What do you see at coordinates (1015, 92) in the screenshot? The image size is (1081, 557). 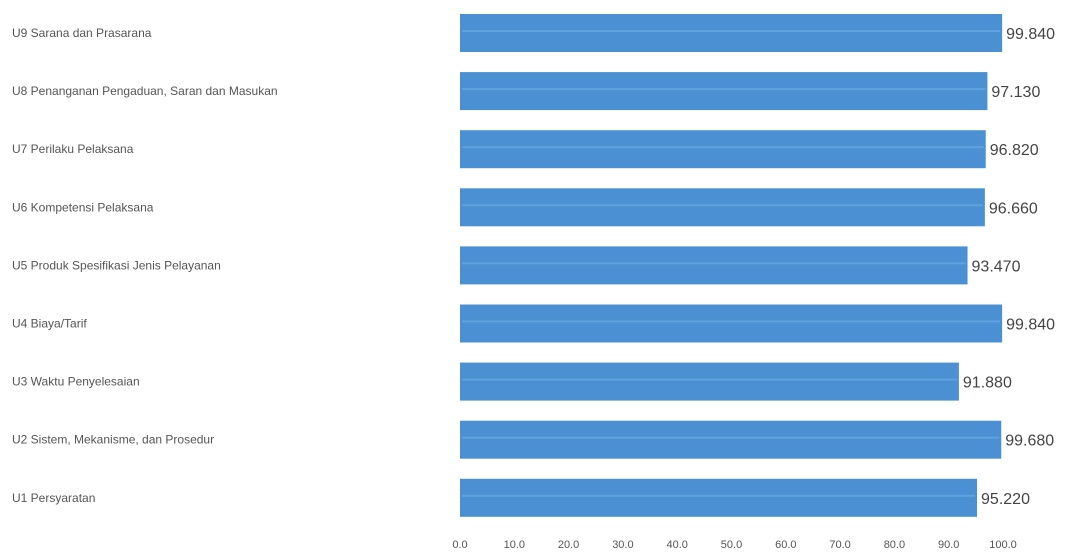 I see `value-label: 97.130` at bounding box center [1015, 92].